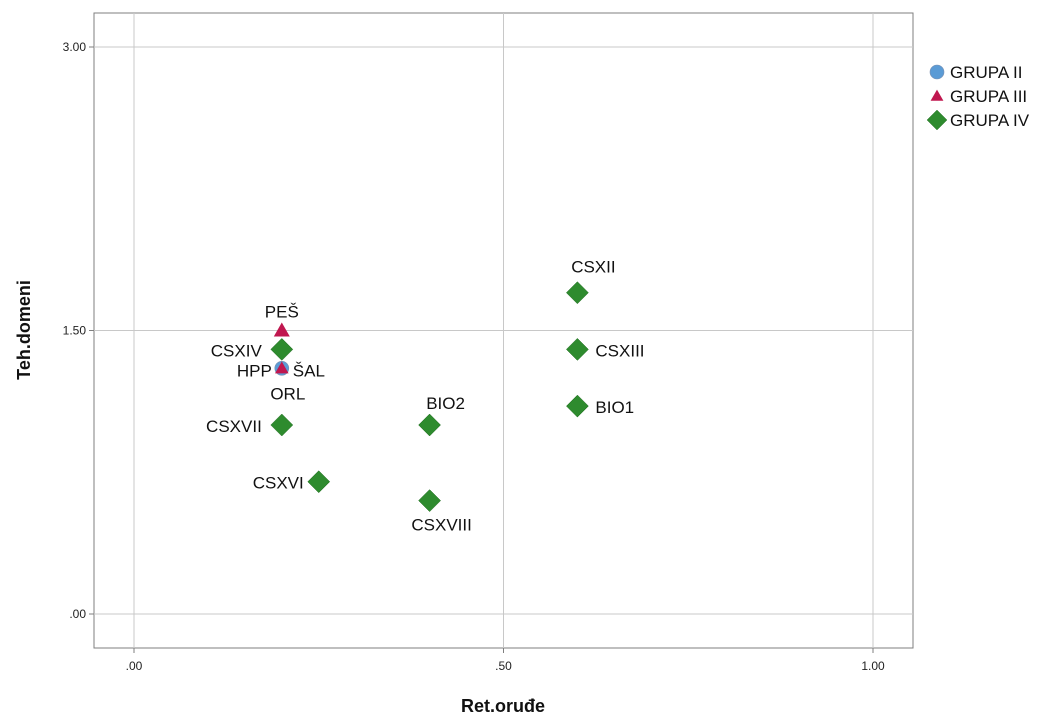 Image resolution: width=1051 pixels, height=721 pixels. Describe the element at coordinates (24, 330) in the screenshot. I see `y-axis-title: Teh.domeni` at that location.